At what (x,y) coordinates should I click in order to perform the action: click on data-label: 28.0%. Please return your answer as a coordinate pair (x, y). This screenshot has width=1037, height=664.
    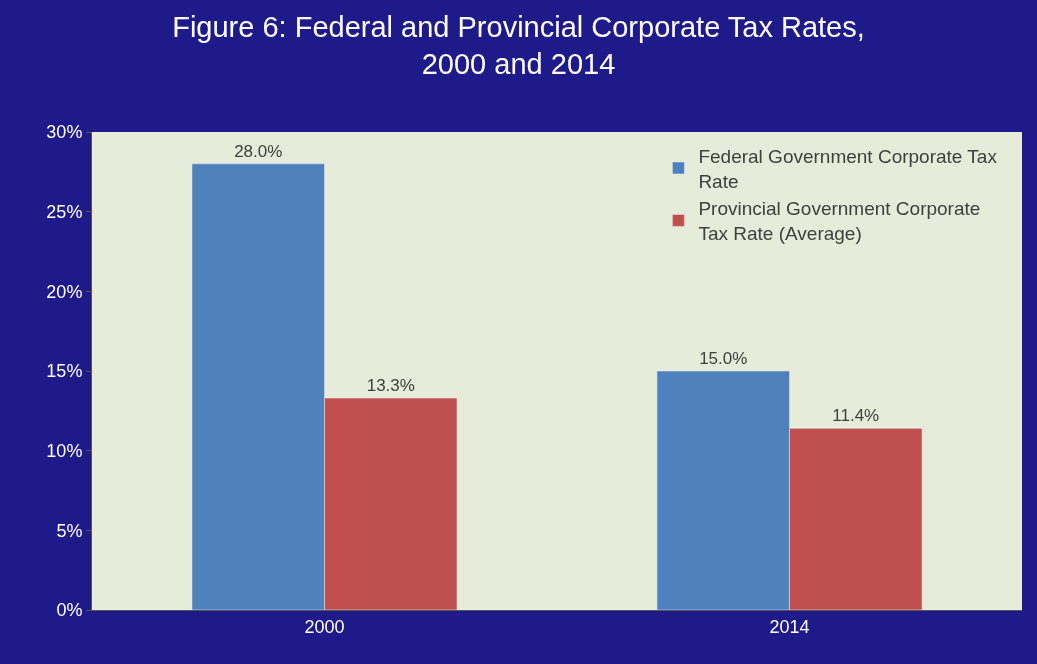
    Looking at the image, I should click on (258, 151).